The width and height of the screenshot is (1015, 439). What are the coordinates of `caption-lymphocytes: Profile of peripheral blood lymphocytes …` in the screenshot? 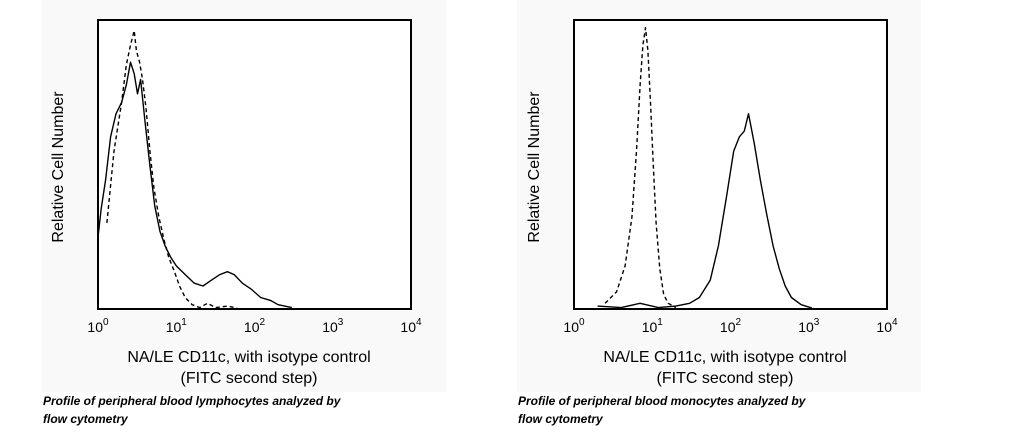 It's located at (233, 410).